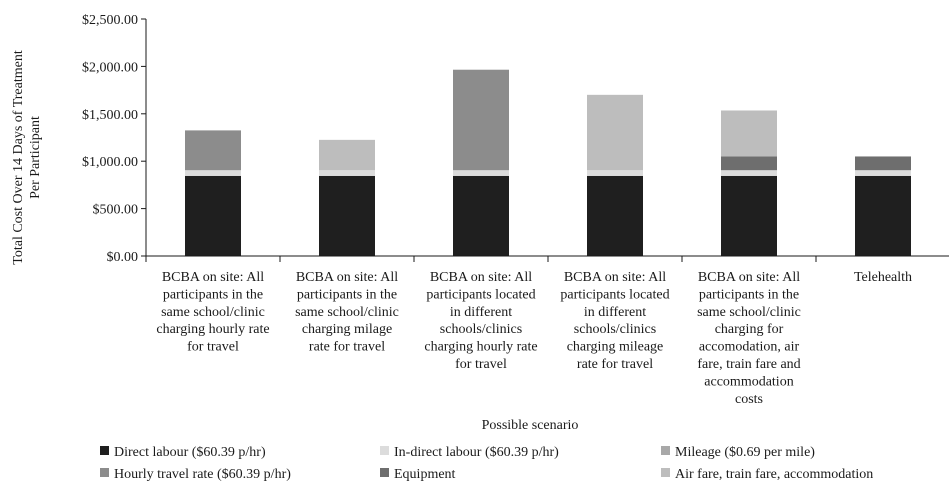 This screenshot has height=487, width=949. Describe the element at coordinates (110, 67) in the screenshot. I see `y-tick-label: $2,000.00` at that location.